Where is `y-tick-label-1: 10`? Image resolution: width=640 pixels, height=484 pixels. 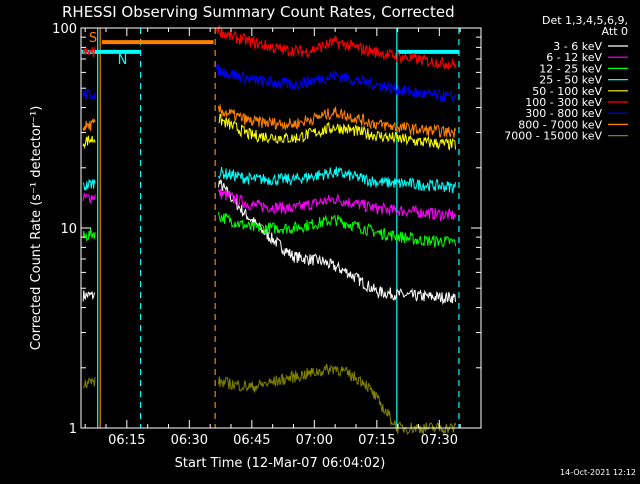
y-tick-label-1: 10 is located at coordinates (68, 229).